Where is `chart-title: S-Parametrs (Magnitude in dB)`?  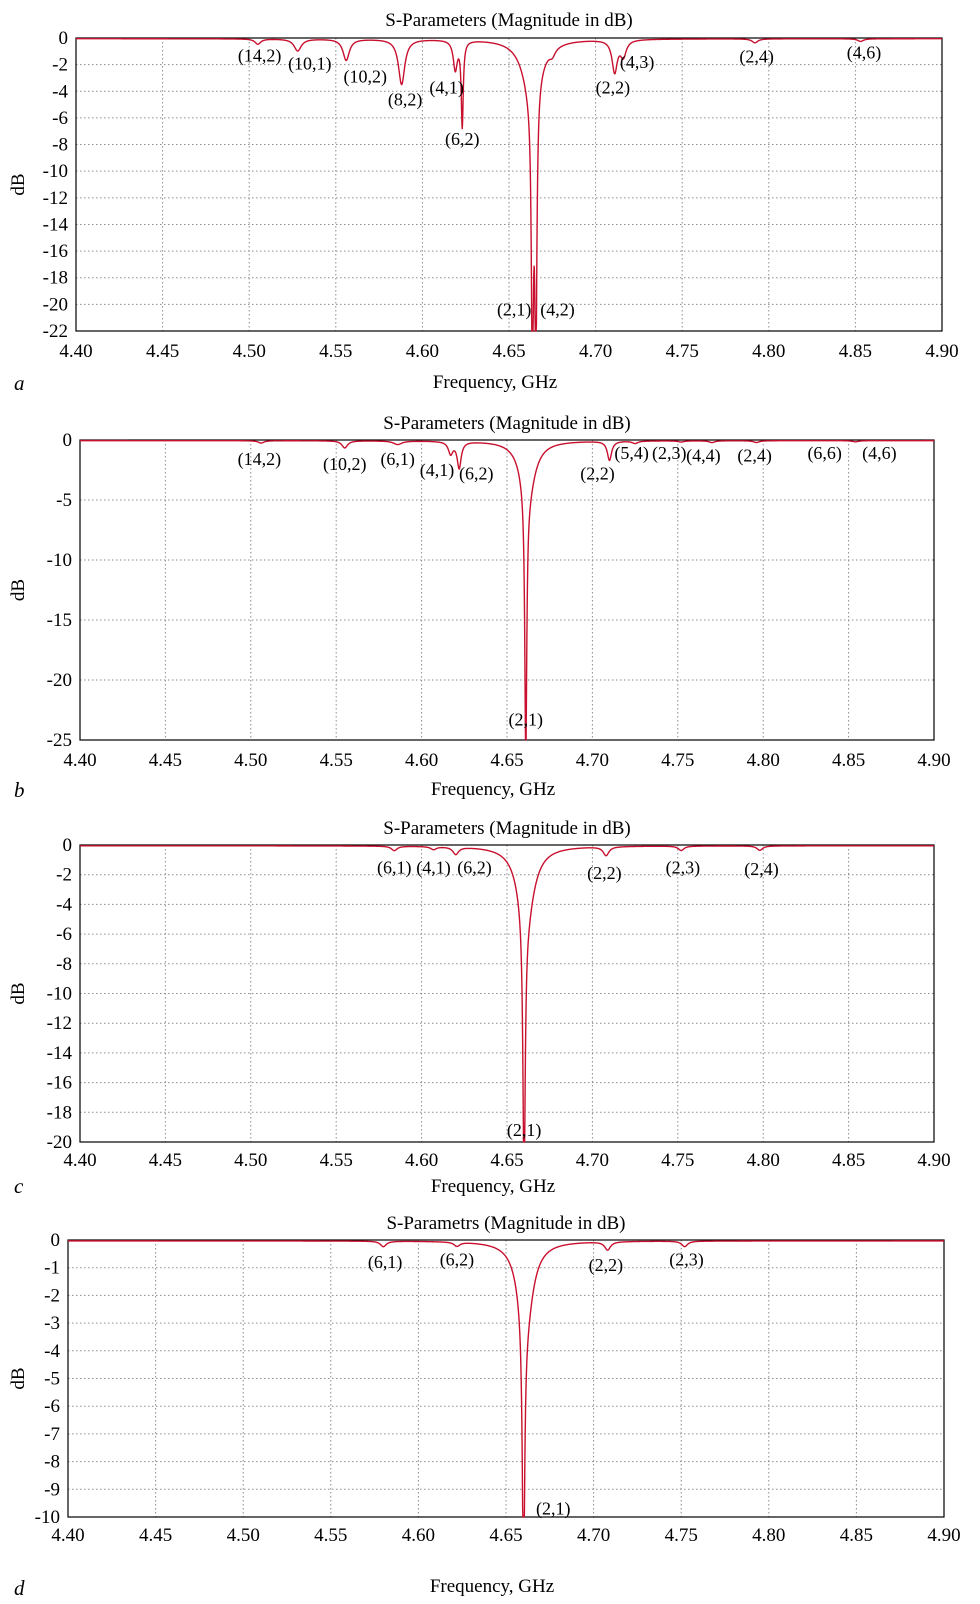
chart-title: S-Parametrs (Magnitude in dB) is located at coordinates (505, 1223).